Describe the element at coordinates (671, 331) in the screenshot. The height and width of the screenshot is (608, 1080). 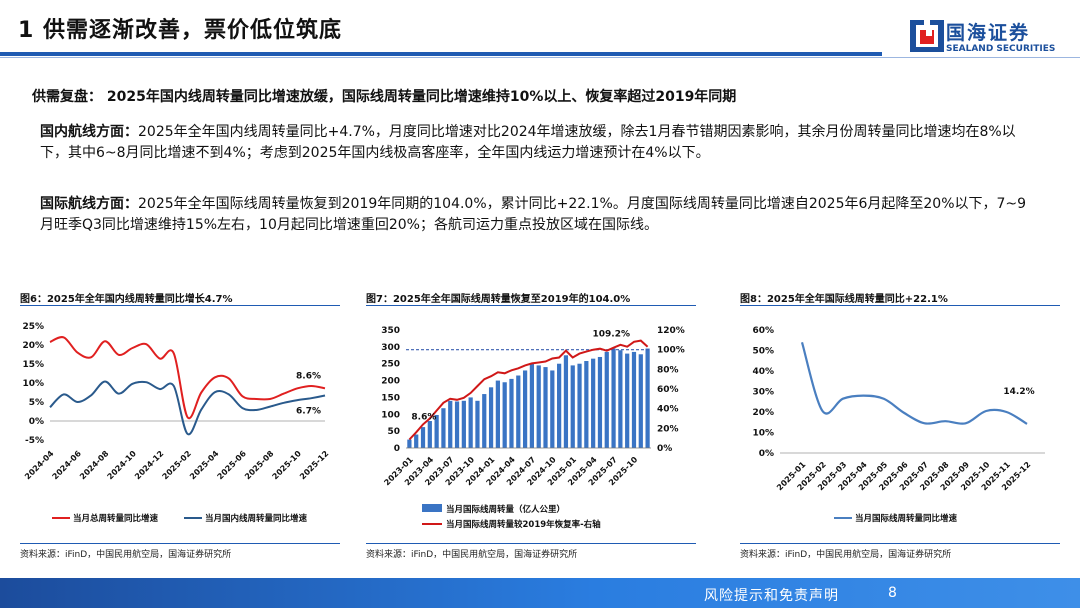
I see `y-right-tick-label: 120%` at that location.